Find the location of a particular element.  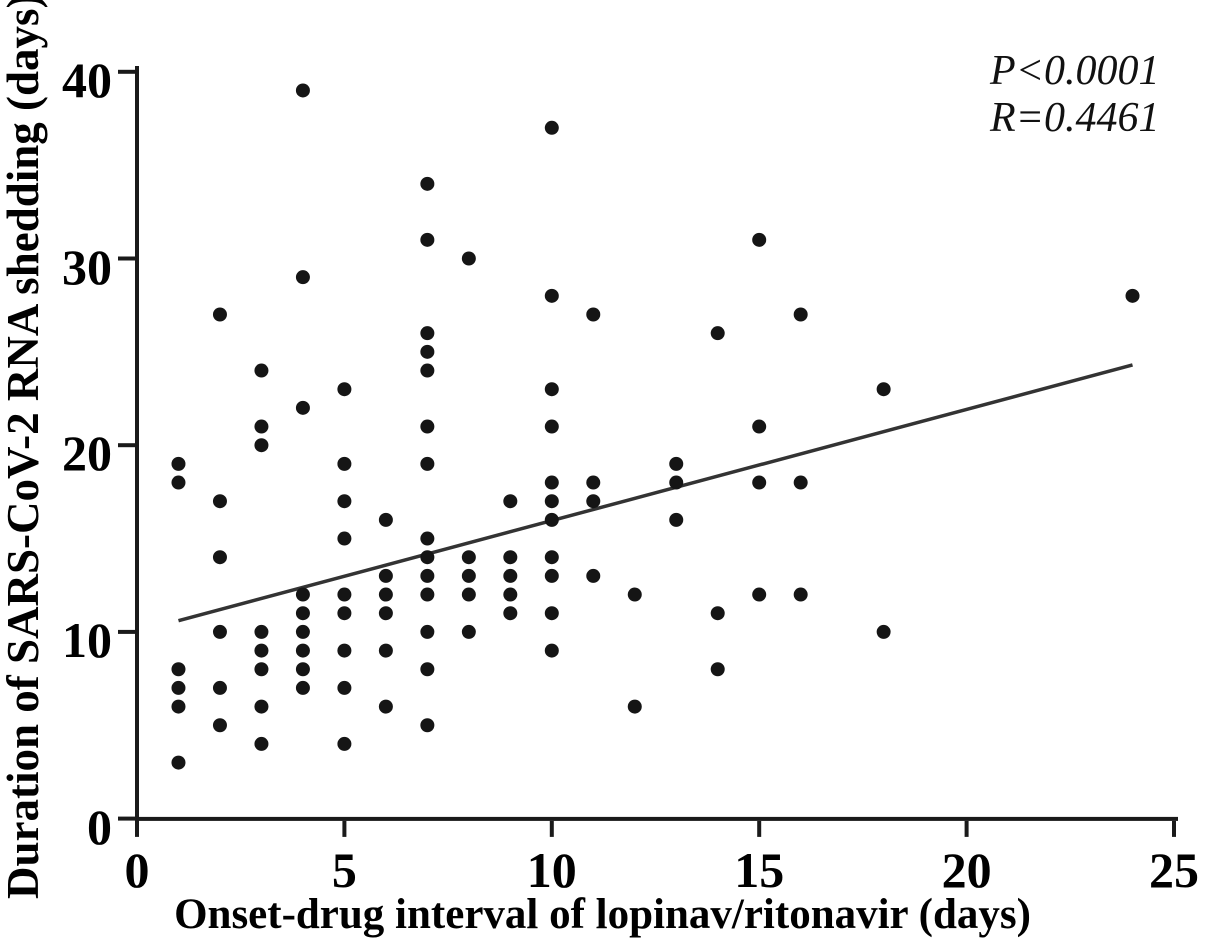

y-axis-line is located at coordinates (137, 444).